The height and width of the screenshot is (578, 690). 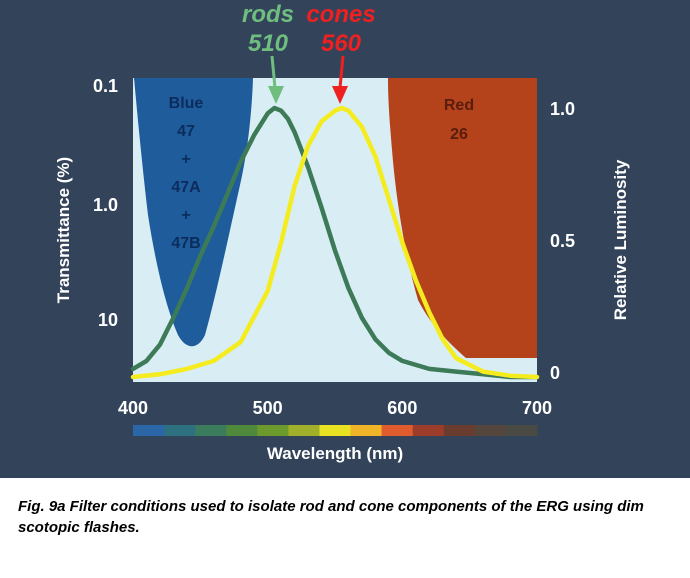 What do you see at coordinates (63, 230) in the screenshot?
I see `left-axis-label: Transmittance (%)` at bounding box center [63, 230].